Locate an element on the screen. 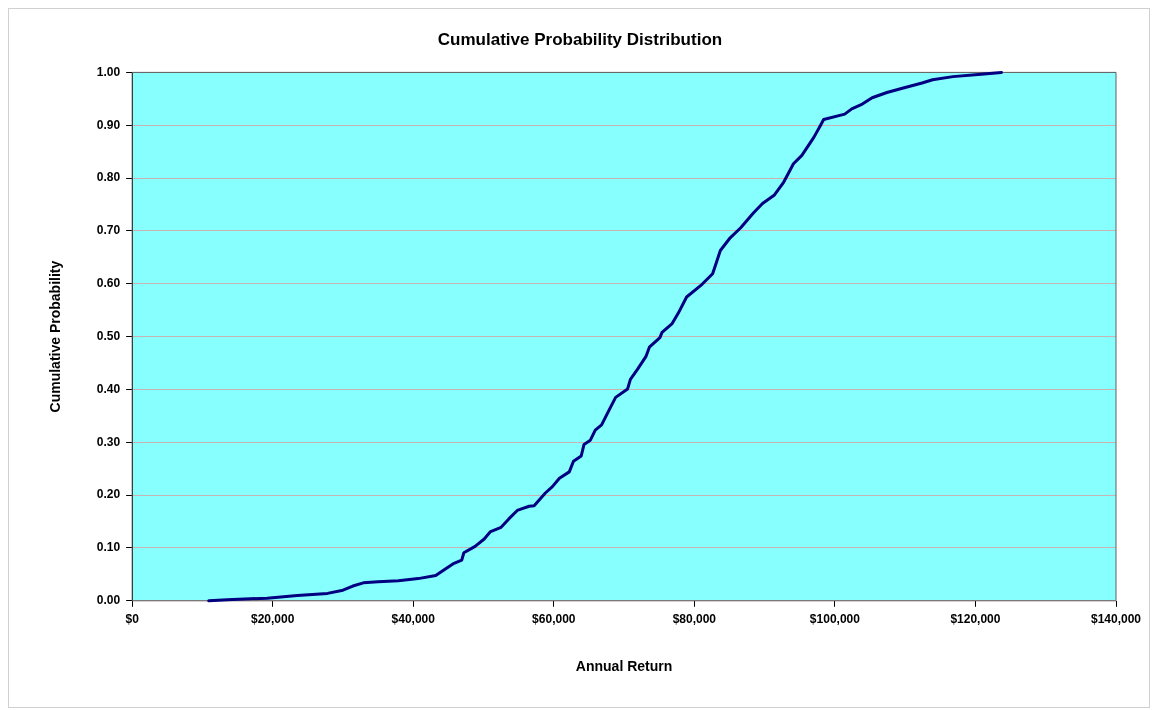  y-tick-label: 0.00 is located at coordinates (108, 600).